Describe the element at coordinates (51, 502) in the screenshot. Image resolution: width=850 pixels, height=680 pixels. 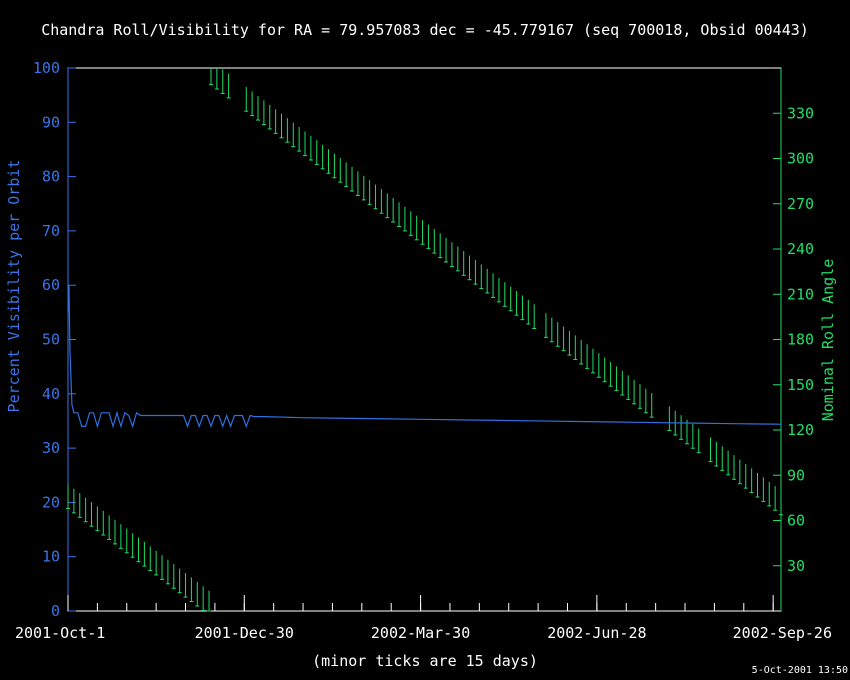
I see `left-axis-tick-label: 20` at that location.